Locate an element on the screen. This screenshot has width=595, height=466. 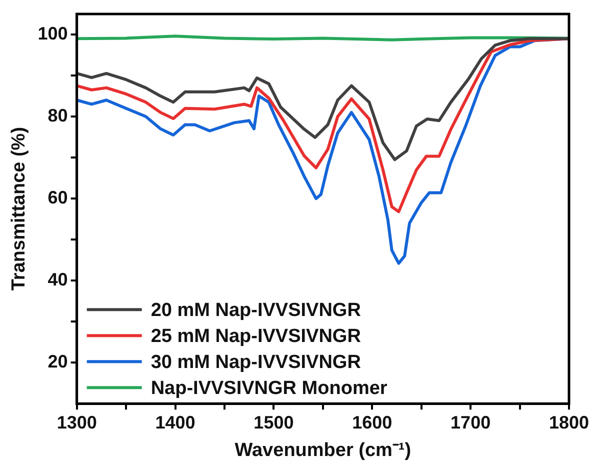
x-tick-label: 1800 is located at coordinates (569, 422).